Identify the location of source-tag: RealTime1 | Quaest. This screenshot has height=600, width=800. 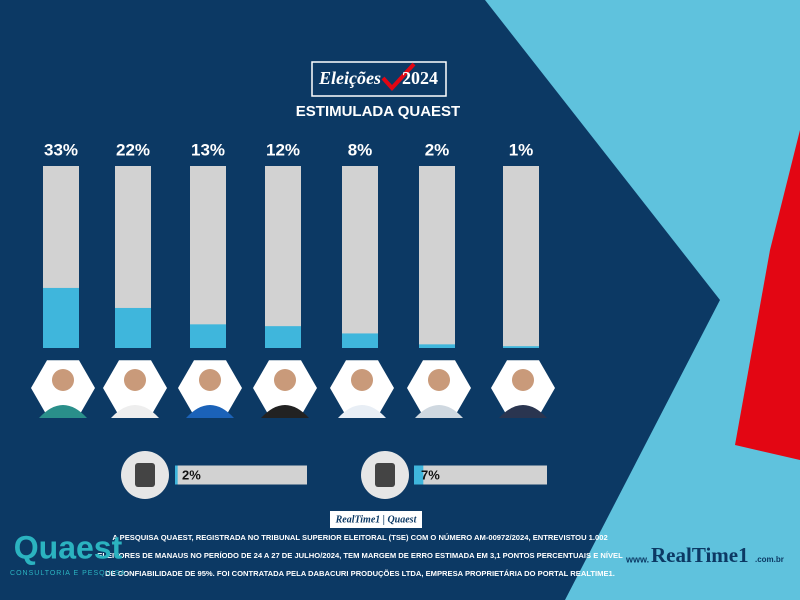
(376, 519).